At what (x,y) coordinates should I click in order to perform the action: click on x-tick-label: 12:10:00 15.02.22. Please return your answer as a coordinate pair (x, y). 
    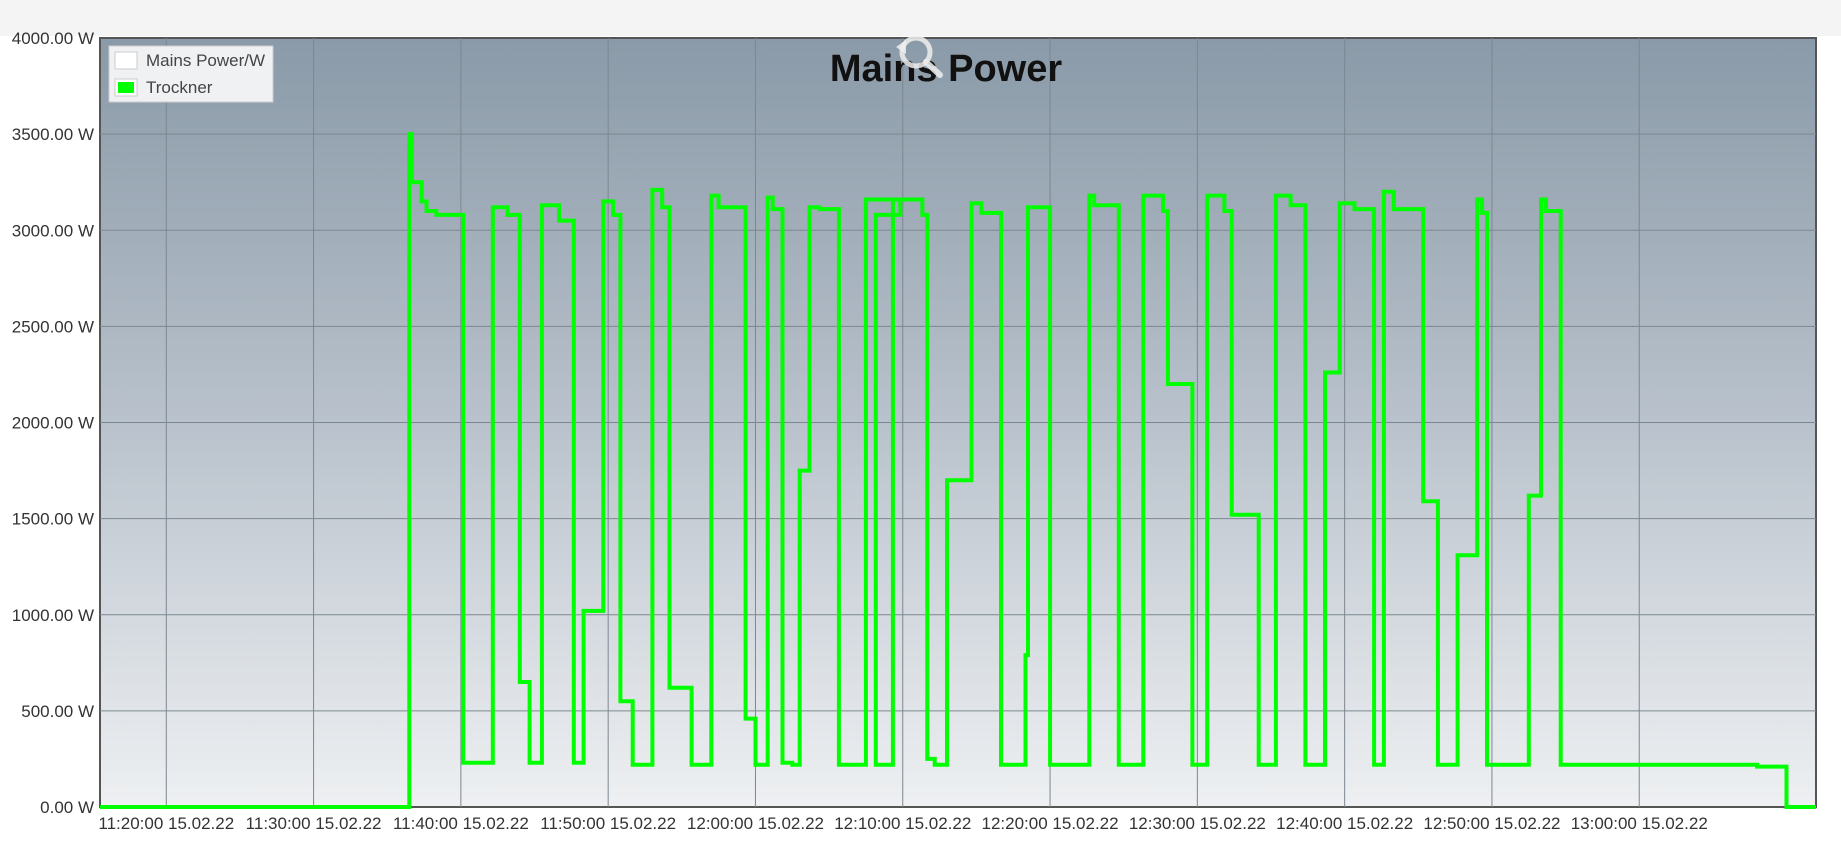
    Looking at the image, I should click on (902, 823).